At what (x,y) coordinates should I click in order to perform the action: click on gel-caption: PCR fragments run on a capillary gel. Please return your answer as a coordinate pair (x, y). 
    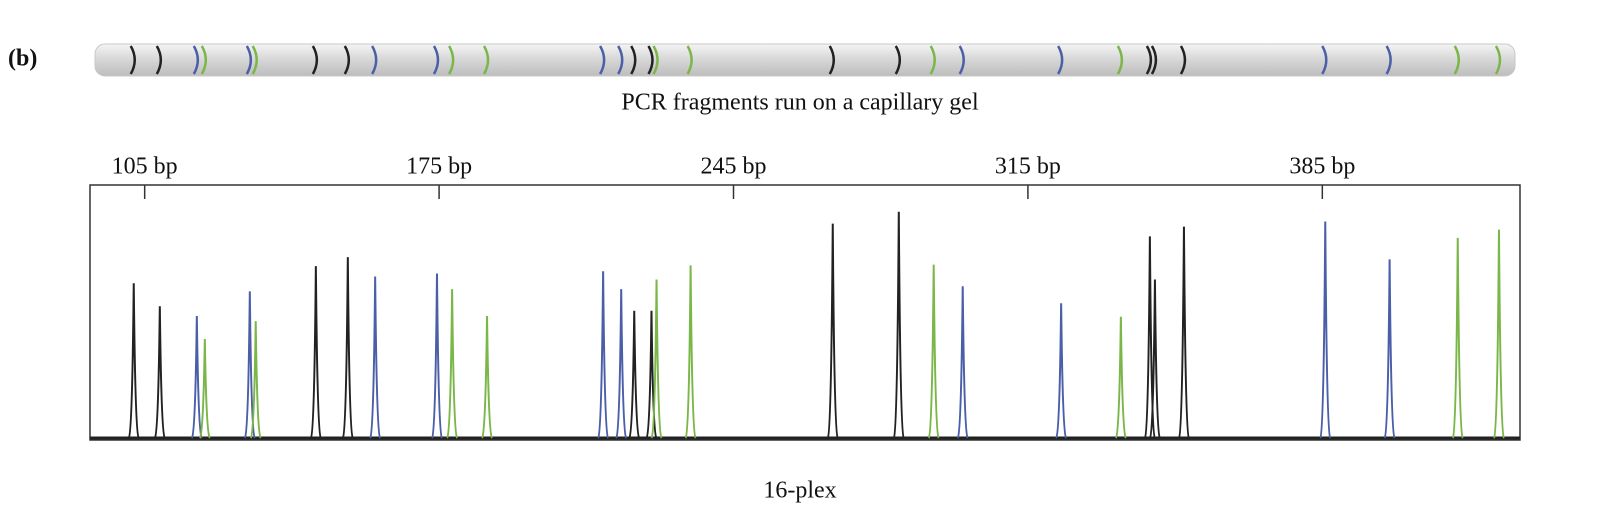
    Looking at the image, I should click on (800, 103).